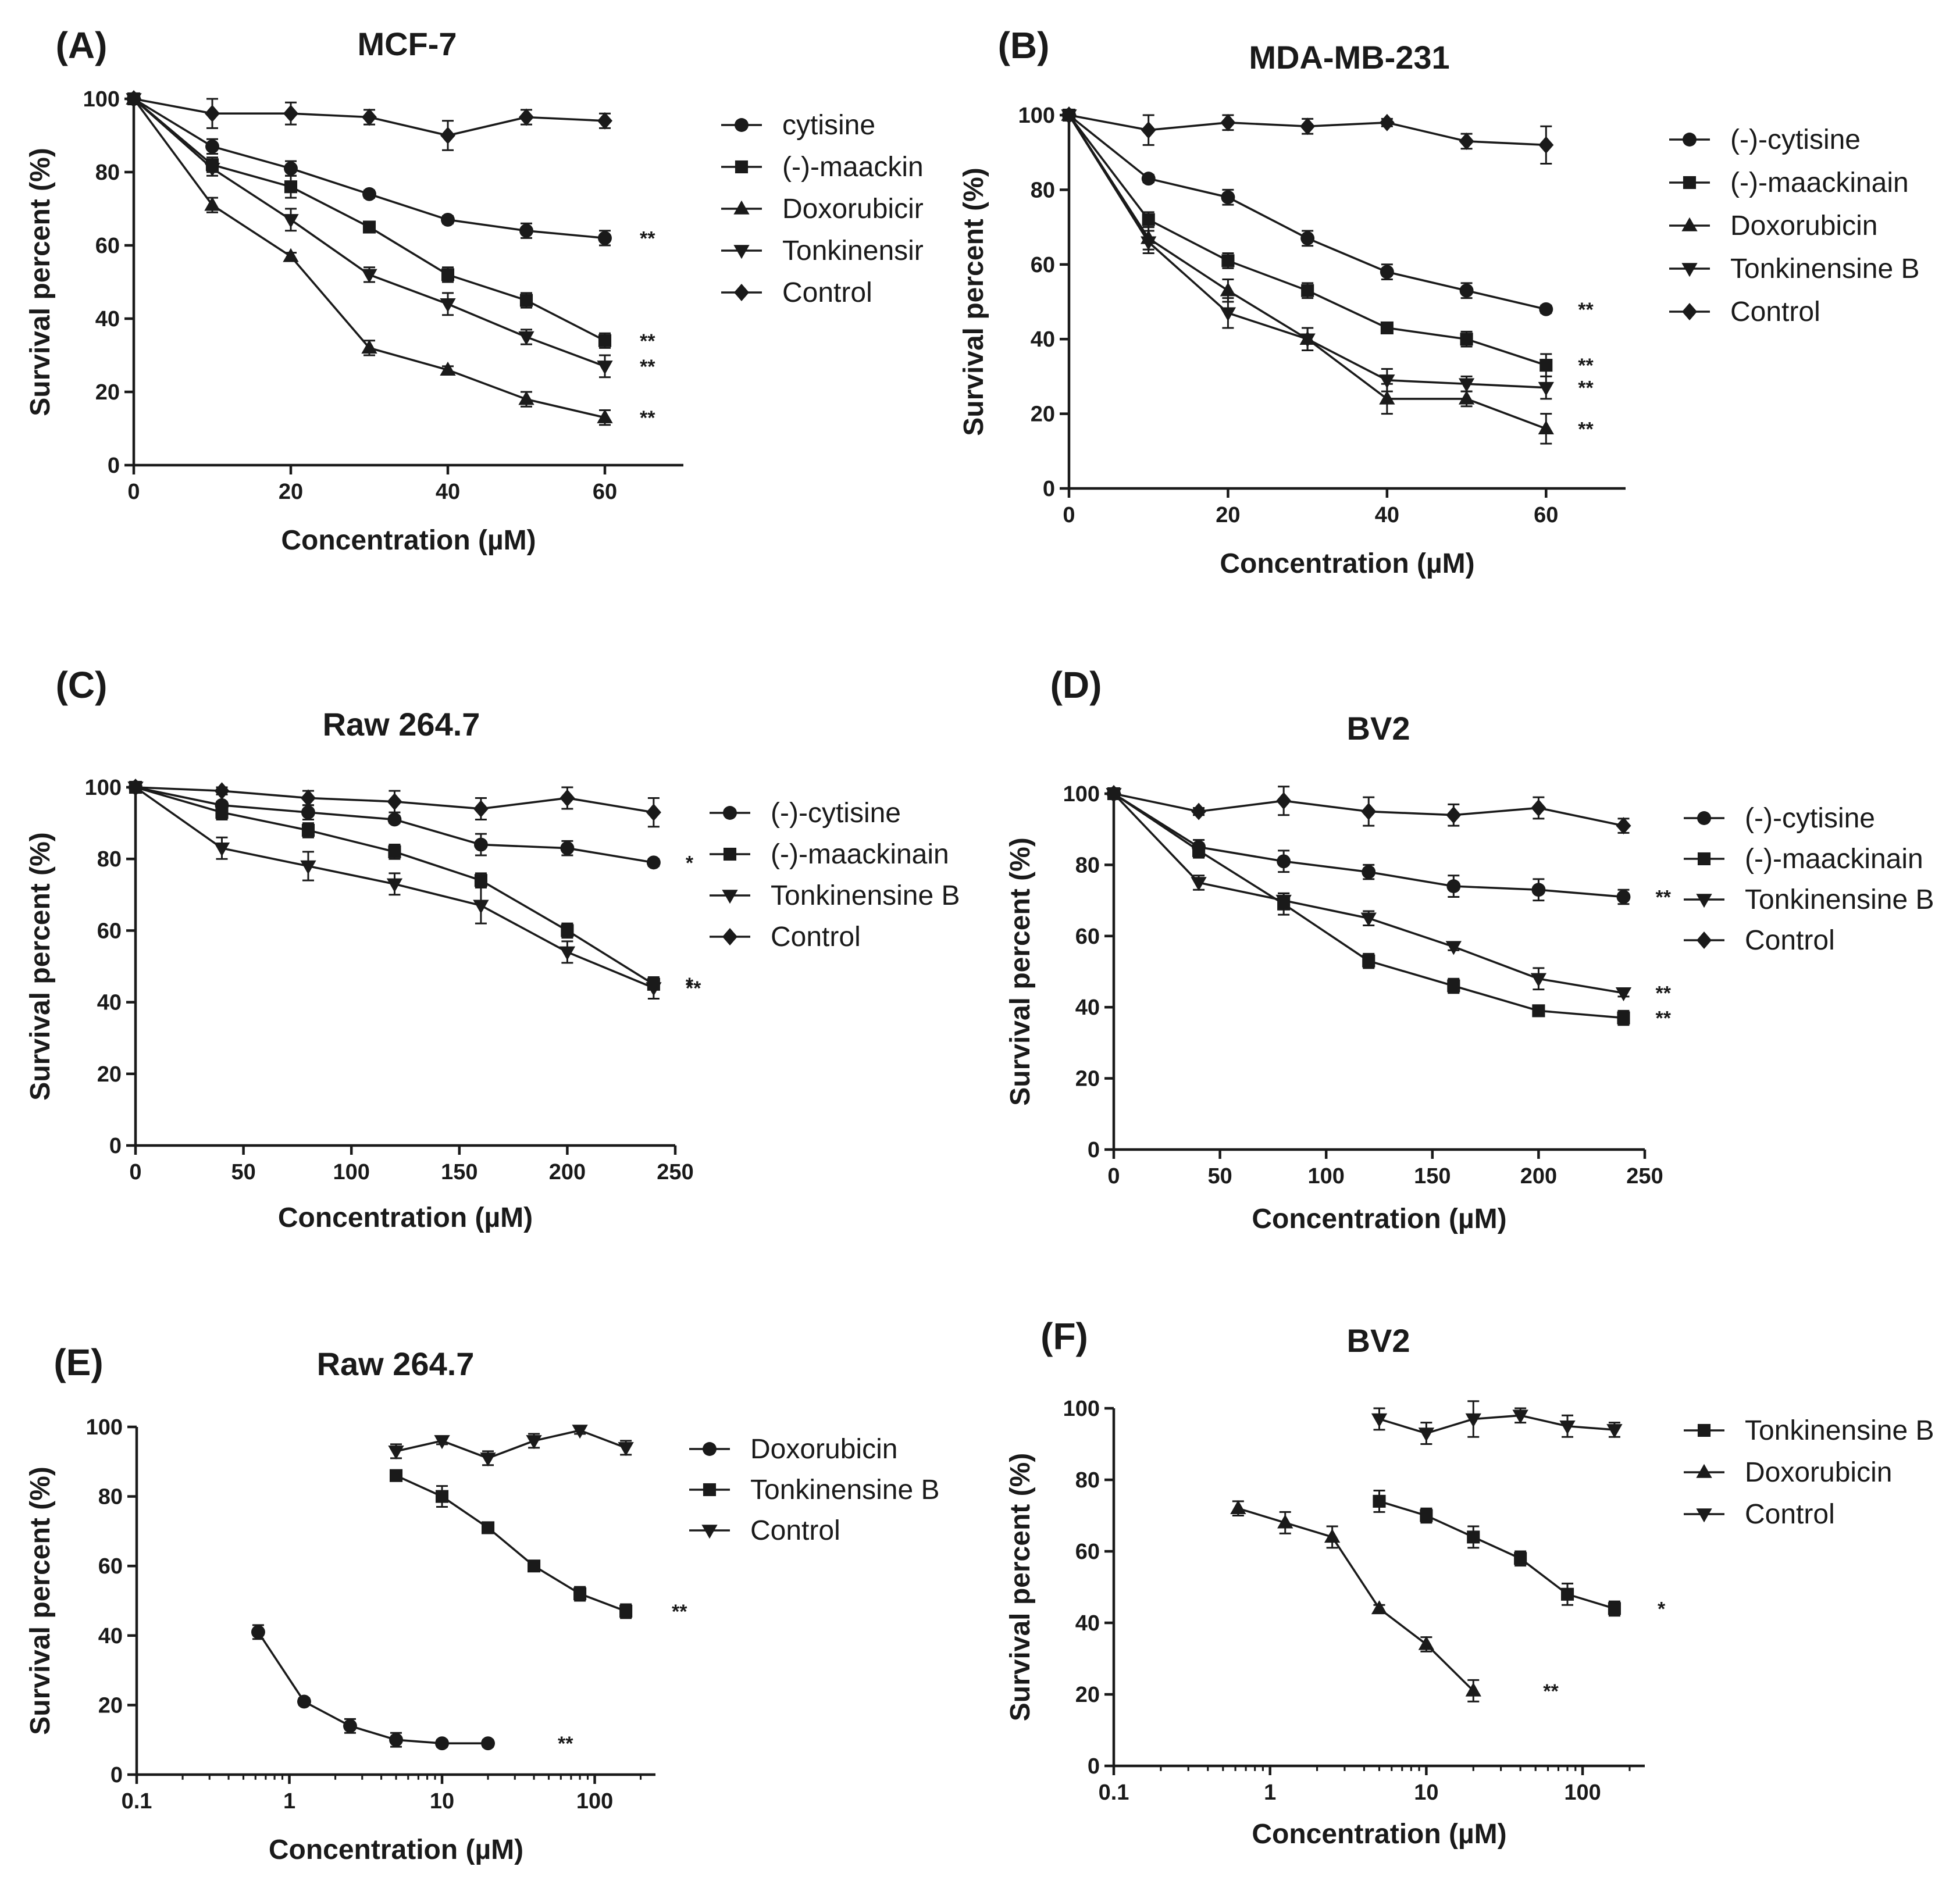  What do you see at coordinates (396, 1364) in the screenshot?
I see `chart-title: Raw 264.7` at bounding box center [396, 1364].